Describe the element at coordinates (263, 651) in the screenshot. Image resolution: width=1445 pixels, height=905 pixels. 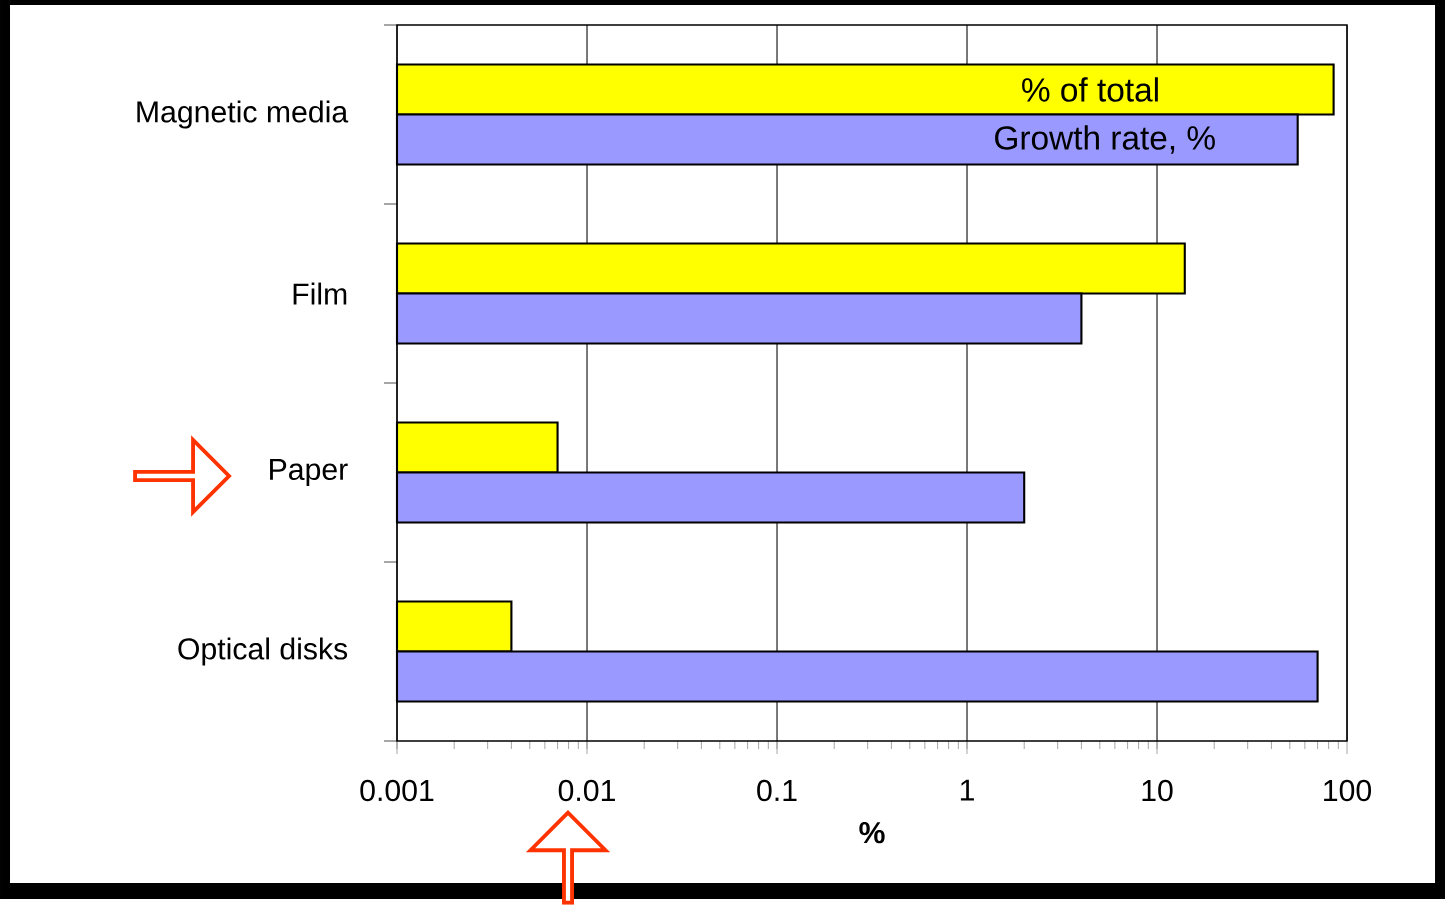
I see `y-tick-label: Optical disks` at that location.